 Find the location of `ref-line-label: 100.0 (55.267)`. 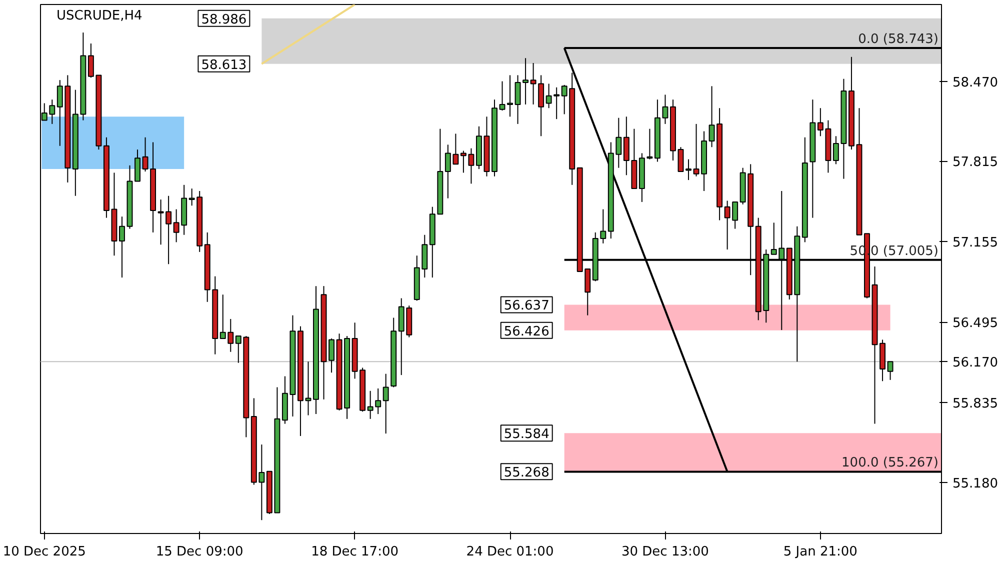

ref-line-label: 100.0 (55.267) is located at coordinates (890, 463).